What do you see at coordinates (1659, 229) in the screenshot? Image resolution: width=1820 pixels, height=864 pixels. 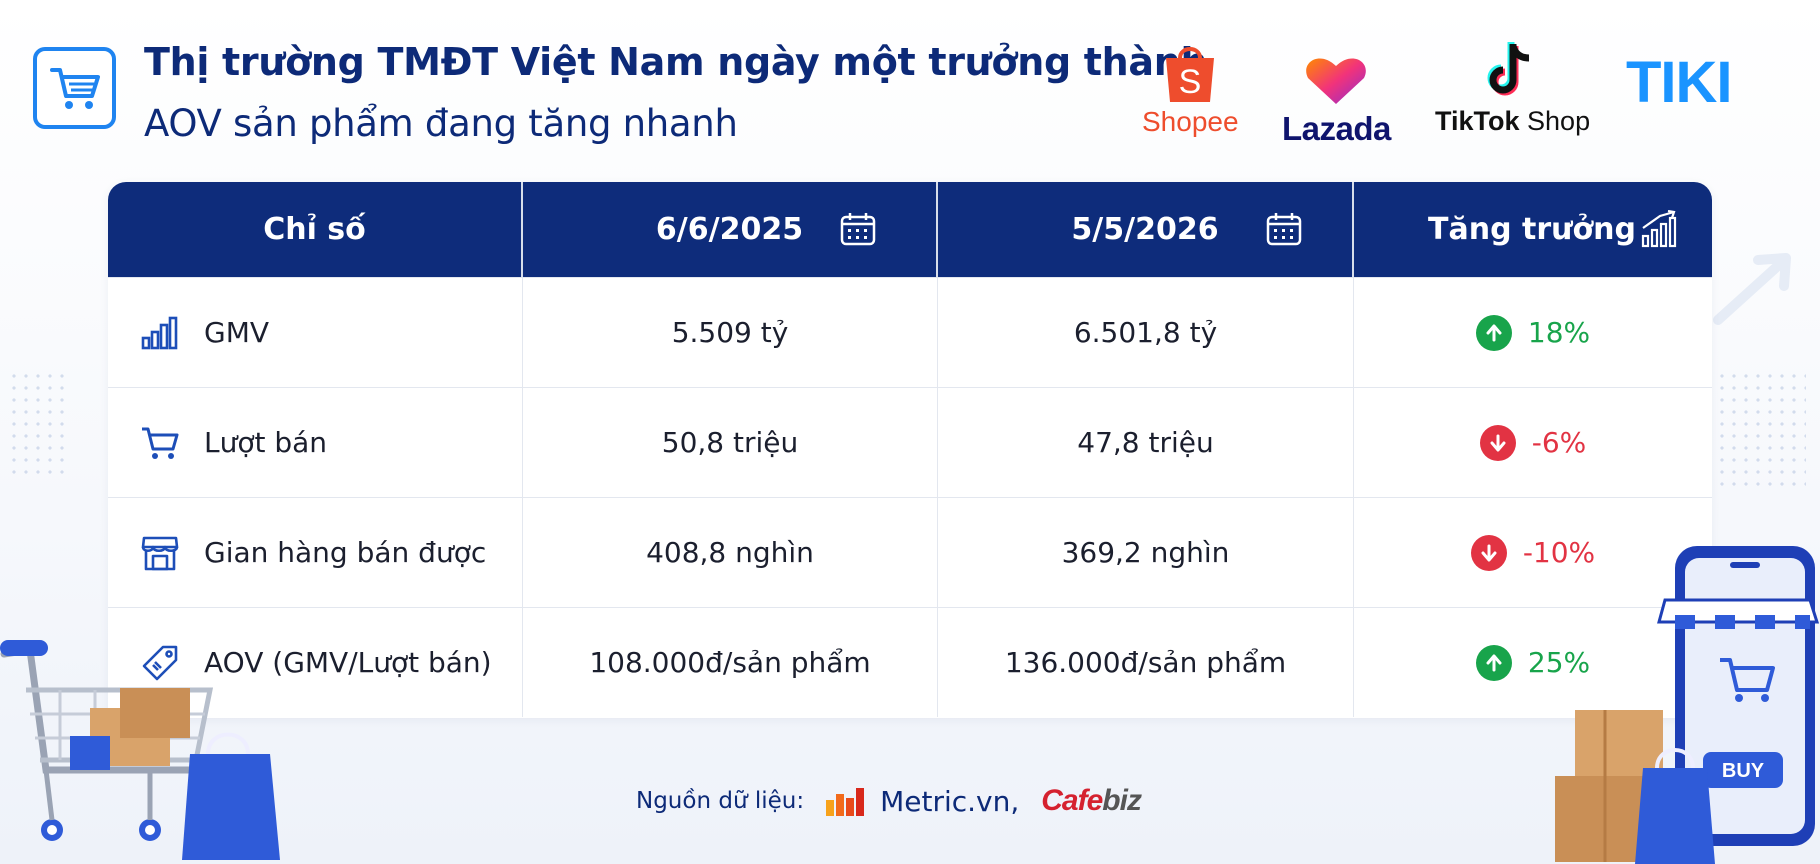 I see `growth-chart-icon` at bounding box center [1659, 229].